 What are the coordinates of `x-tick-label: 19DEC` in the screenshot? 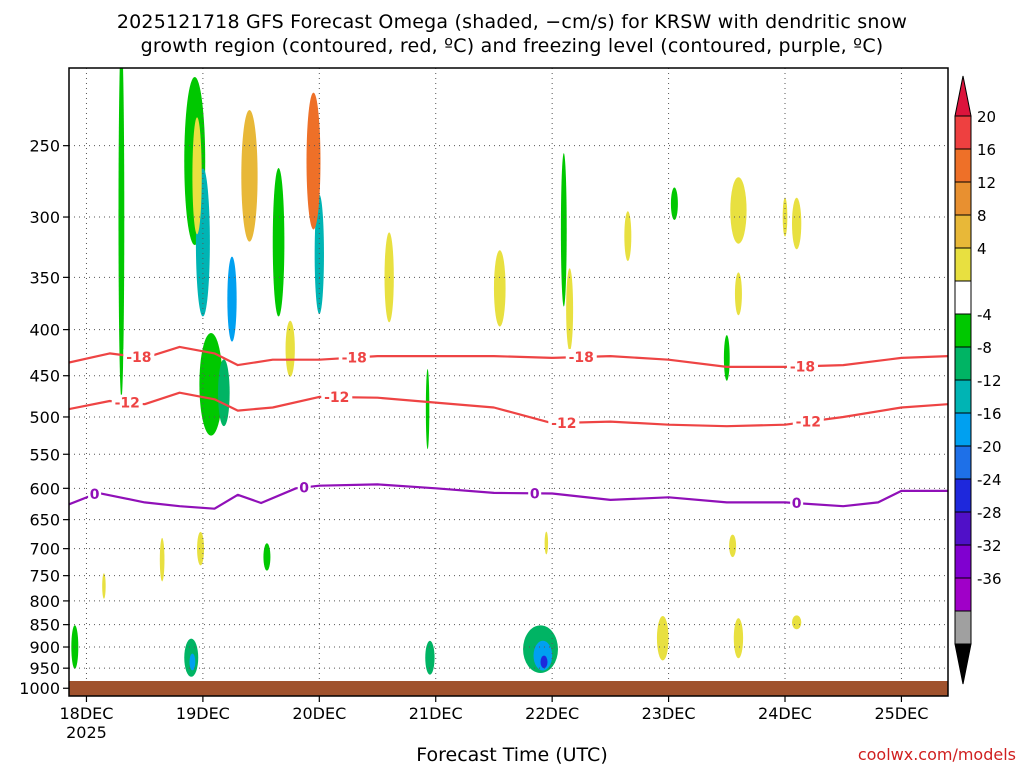 It's located at (203, 713).